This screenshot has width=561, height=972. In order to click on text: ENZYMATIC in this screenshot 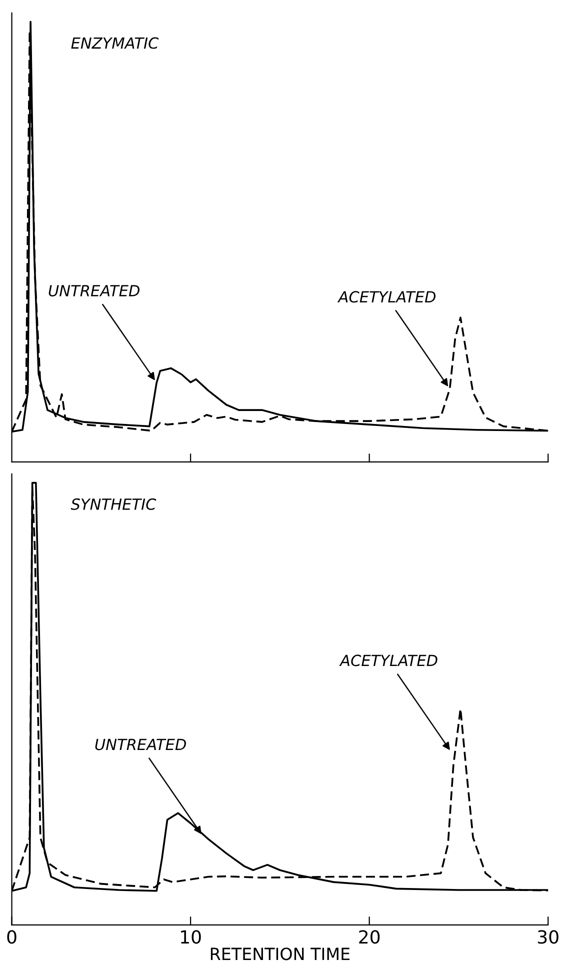, I will do `click(115, 43)`.